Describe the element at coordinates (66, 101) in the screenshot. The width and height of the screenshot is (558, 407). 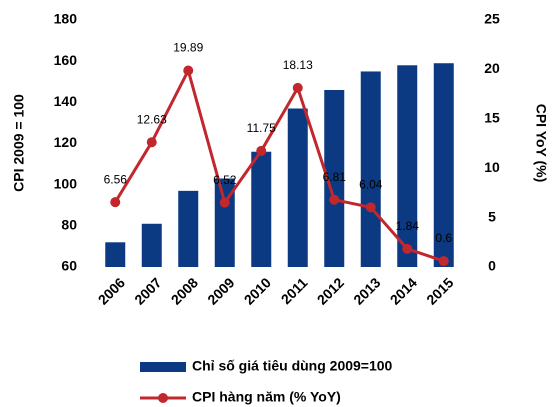
I see `y-tick-label: 140` at that location.